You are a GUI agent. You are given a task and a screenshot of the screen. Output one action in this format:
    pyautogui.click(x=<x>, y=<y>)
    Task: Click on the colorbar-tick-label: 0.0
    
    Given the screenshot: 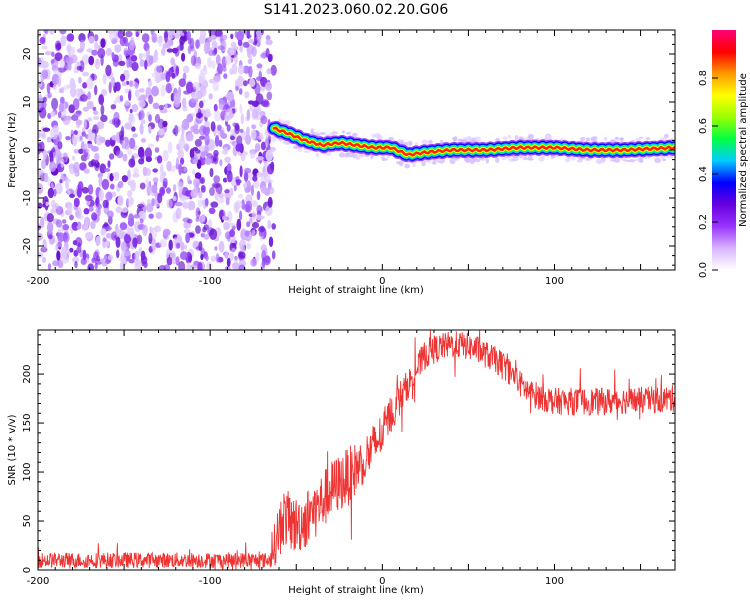 What is the action you would take?
    pyautogui.click(x=703, y=270)
    